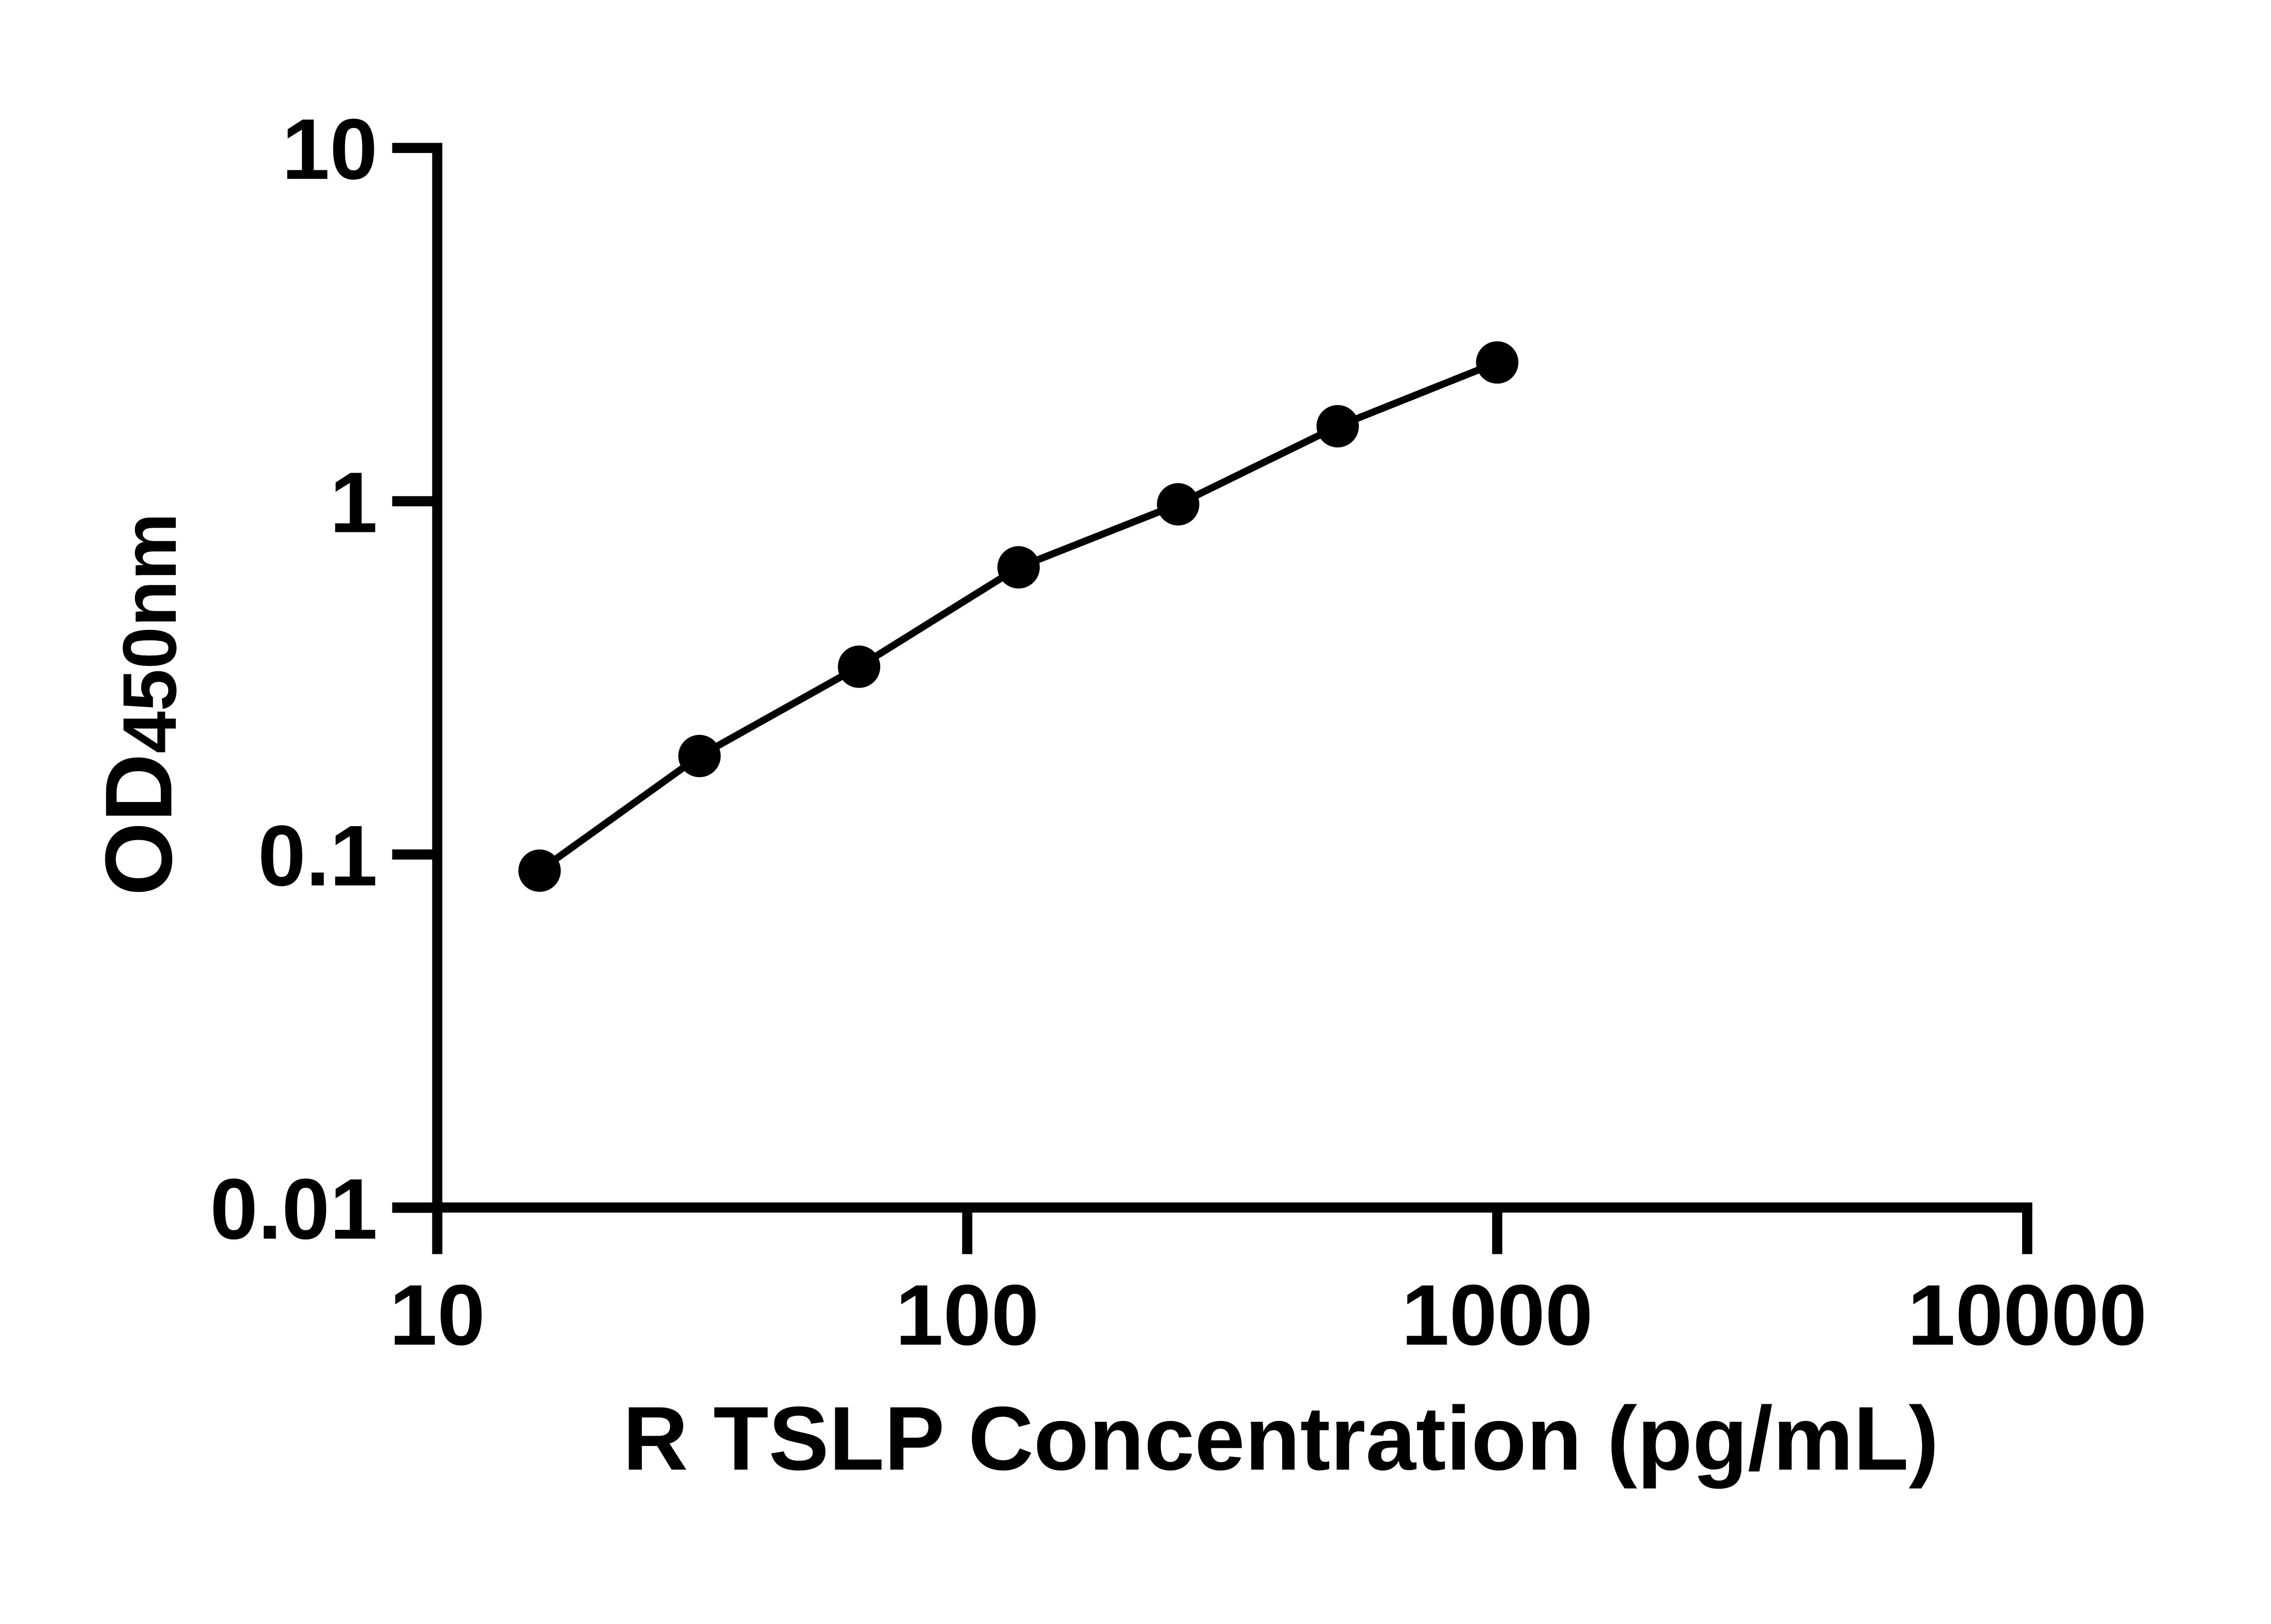  I want to click on x-tick-label: 10, so click(437, 1315).